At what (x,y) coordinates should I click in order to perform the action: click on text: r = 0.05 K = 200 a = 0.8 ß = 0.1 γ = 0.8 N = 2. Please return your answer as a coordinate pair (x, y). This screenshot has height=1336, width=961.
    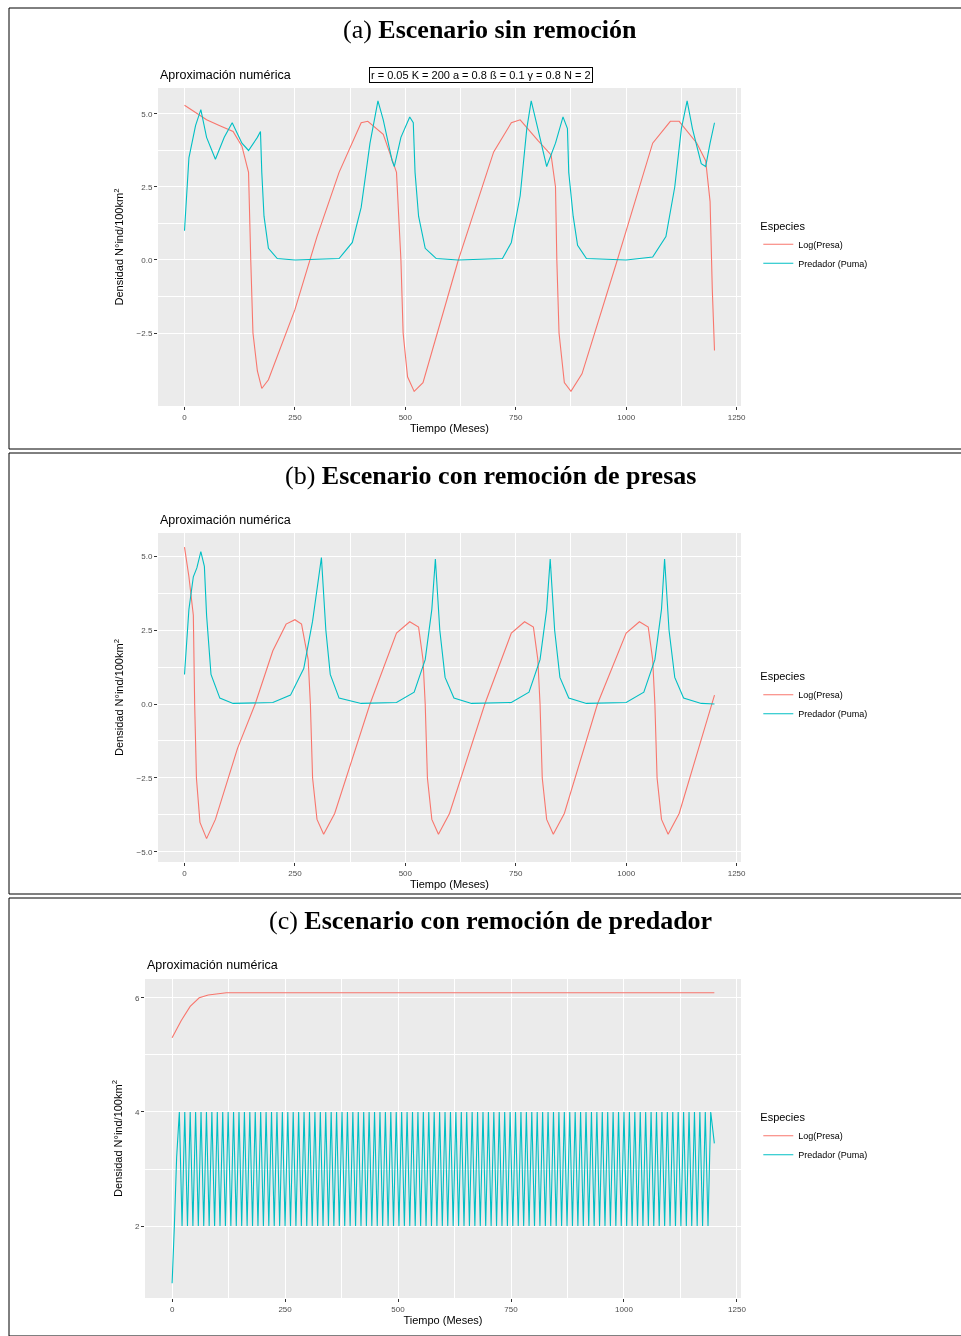
    Looking at the image, I should click on (481, 75).